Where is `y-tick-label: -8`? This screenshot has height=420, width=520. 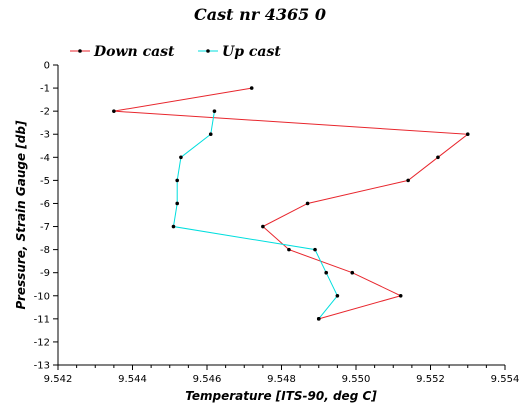 y-tick-label: -8 is located at coordinates (45, 250).